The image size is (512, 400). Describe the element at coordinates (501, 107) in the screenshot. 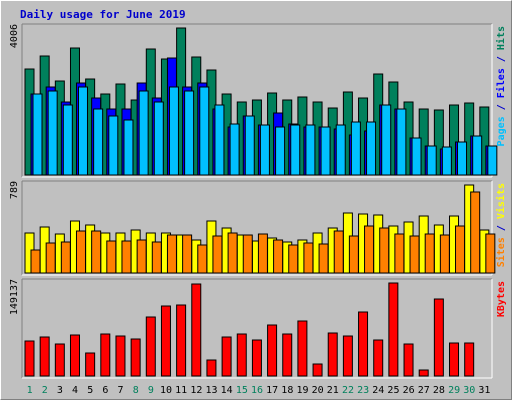

I see `legend-part-top-1: /` at that location.